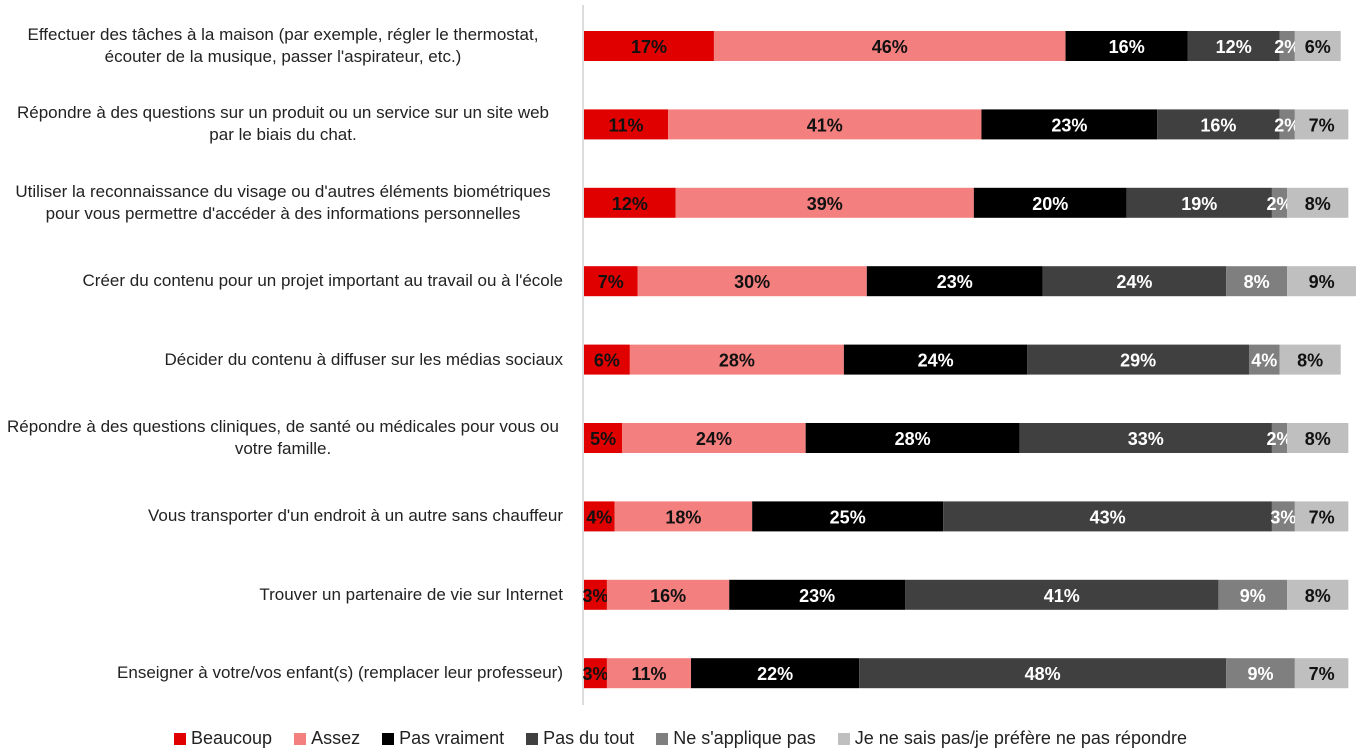  Describe the element at coordinates (744, 738) in the screenshot. I see `legend-label: Ne s'applique pas` at that location.